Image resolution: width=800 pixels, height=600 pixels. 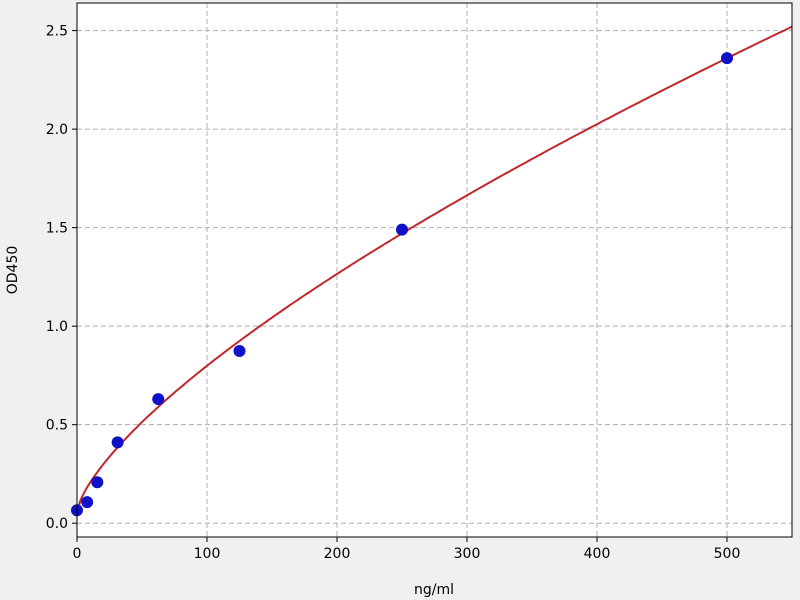 I want to click on y-tick-label: 1.0, so click(x=57, y=327).